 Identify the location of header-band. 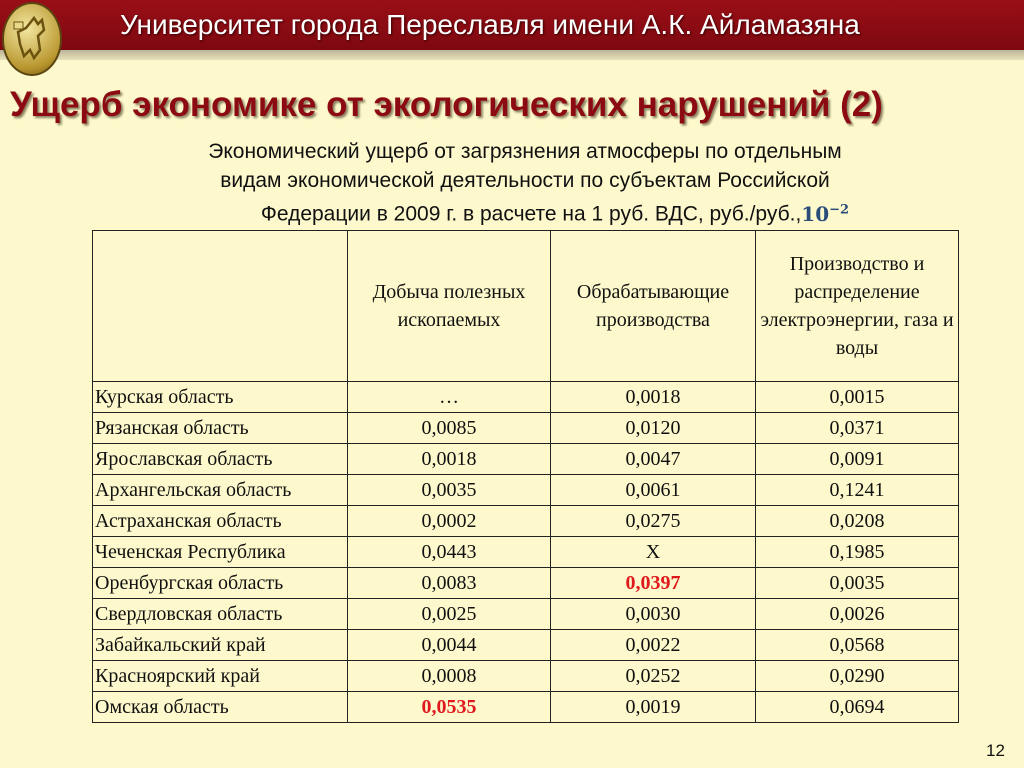
(512, 25).